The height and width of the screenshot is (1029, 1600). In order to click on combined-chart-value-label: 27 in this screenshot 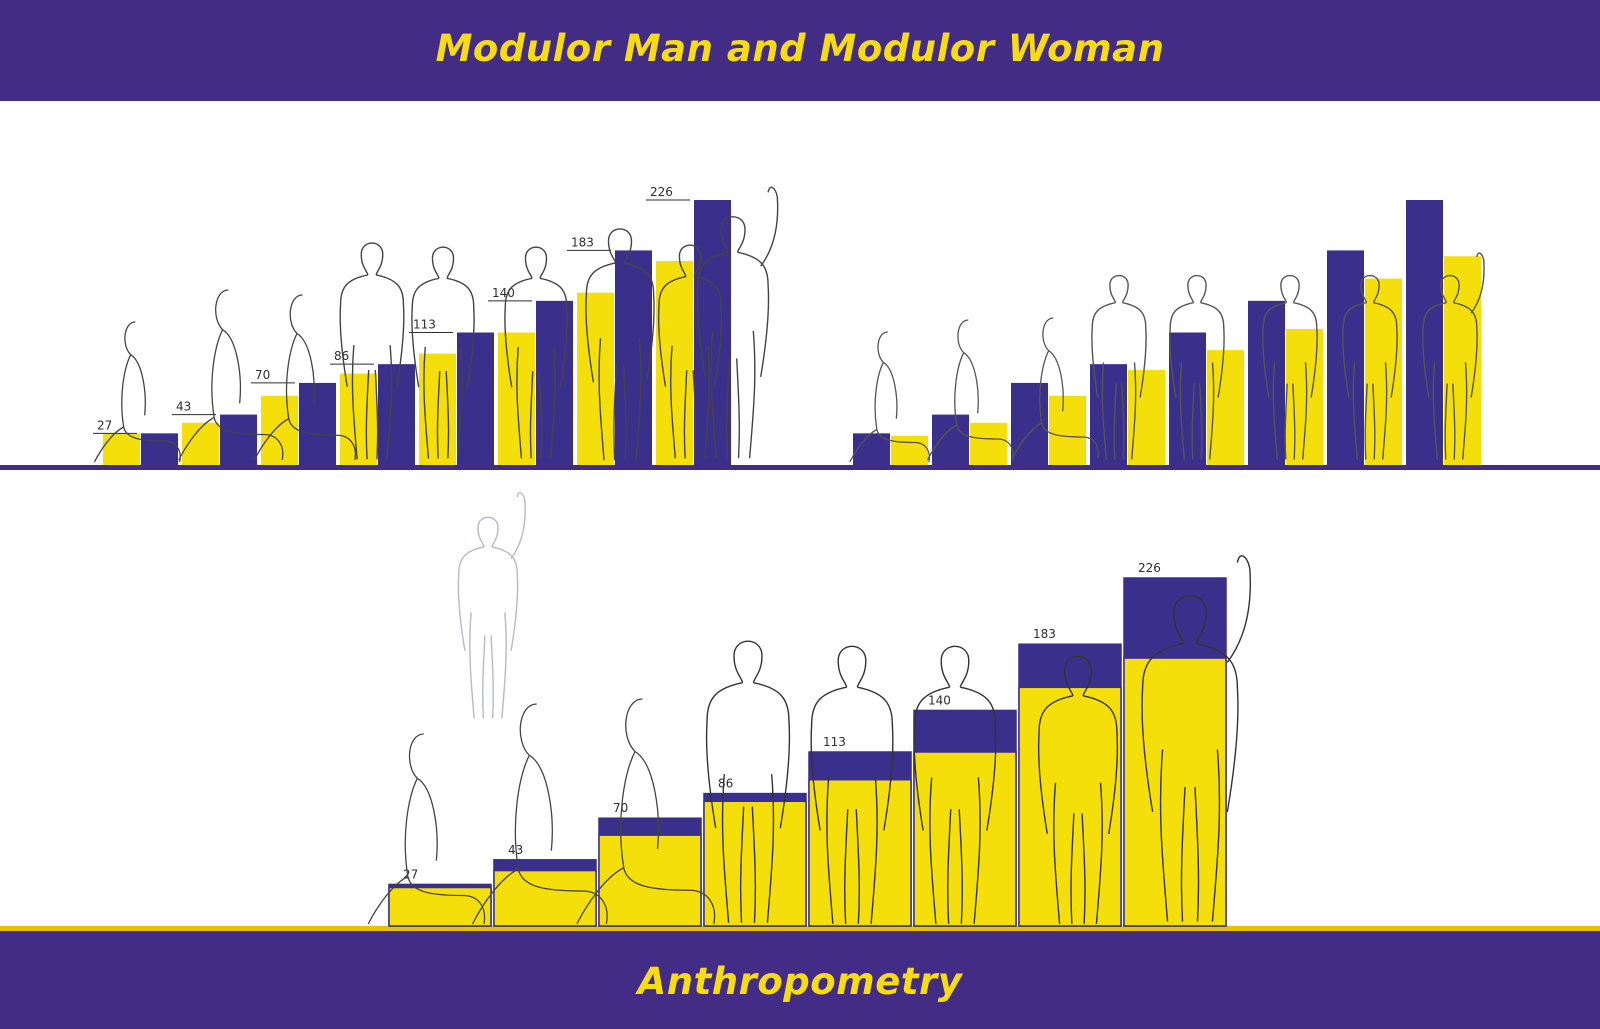, I will do `click(410, 874)`.